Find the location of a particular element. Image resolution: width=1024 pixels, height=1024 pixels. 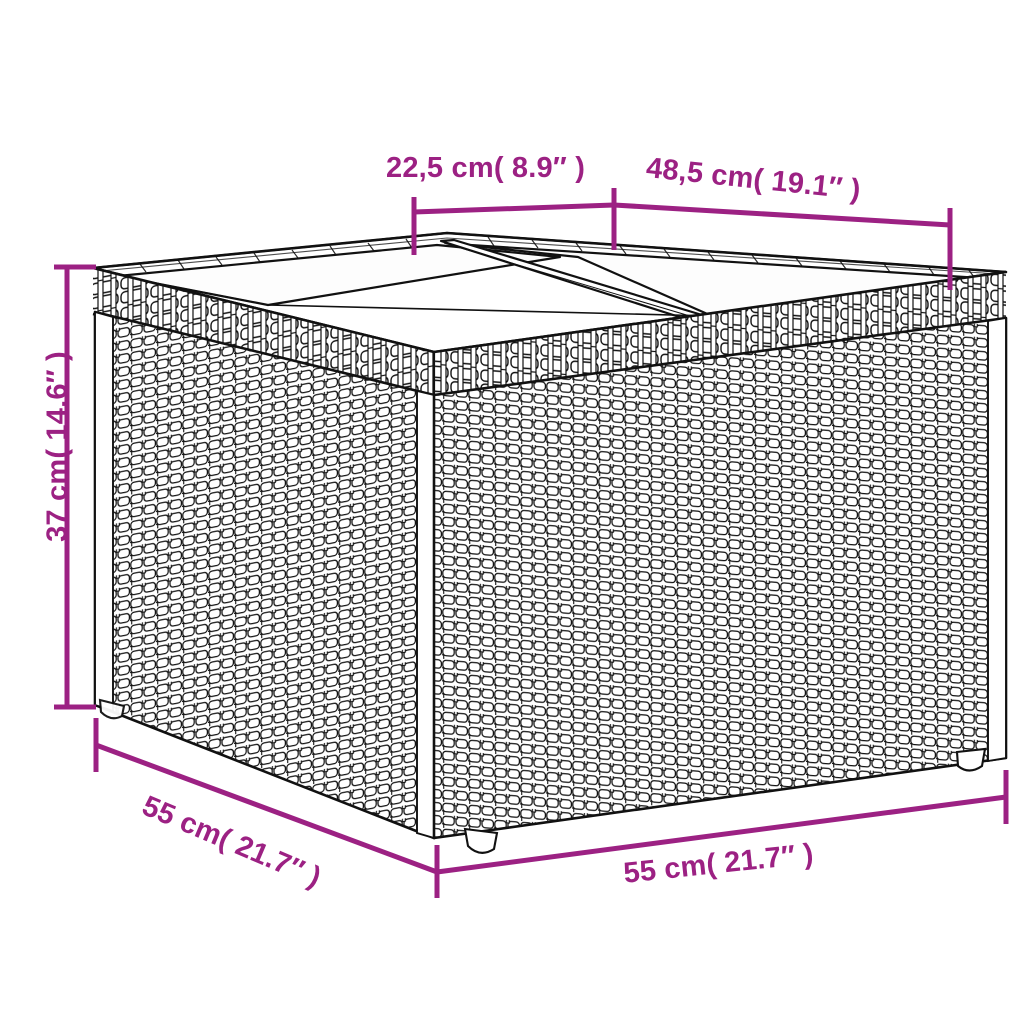

dimension-label-height: 37 cm( 14.6″ ) is located at coordinates (57, 446).